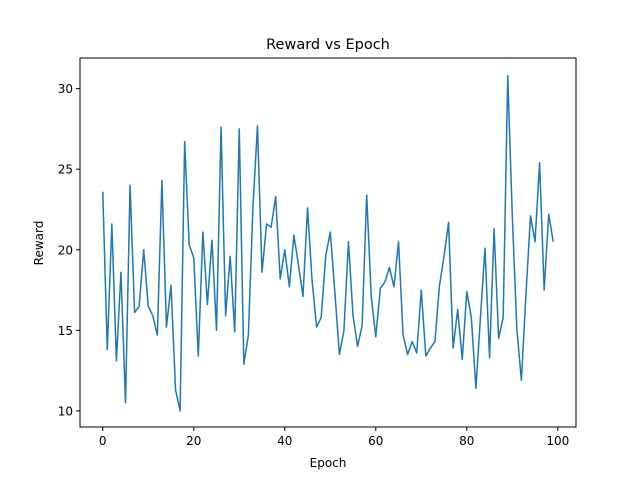 This screenshot has width=640, height=480. What do you see at coordinates (284, 441) in the screenshot?
I see `x-tick-label: 40` at bounding box center [284, 441].